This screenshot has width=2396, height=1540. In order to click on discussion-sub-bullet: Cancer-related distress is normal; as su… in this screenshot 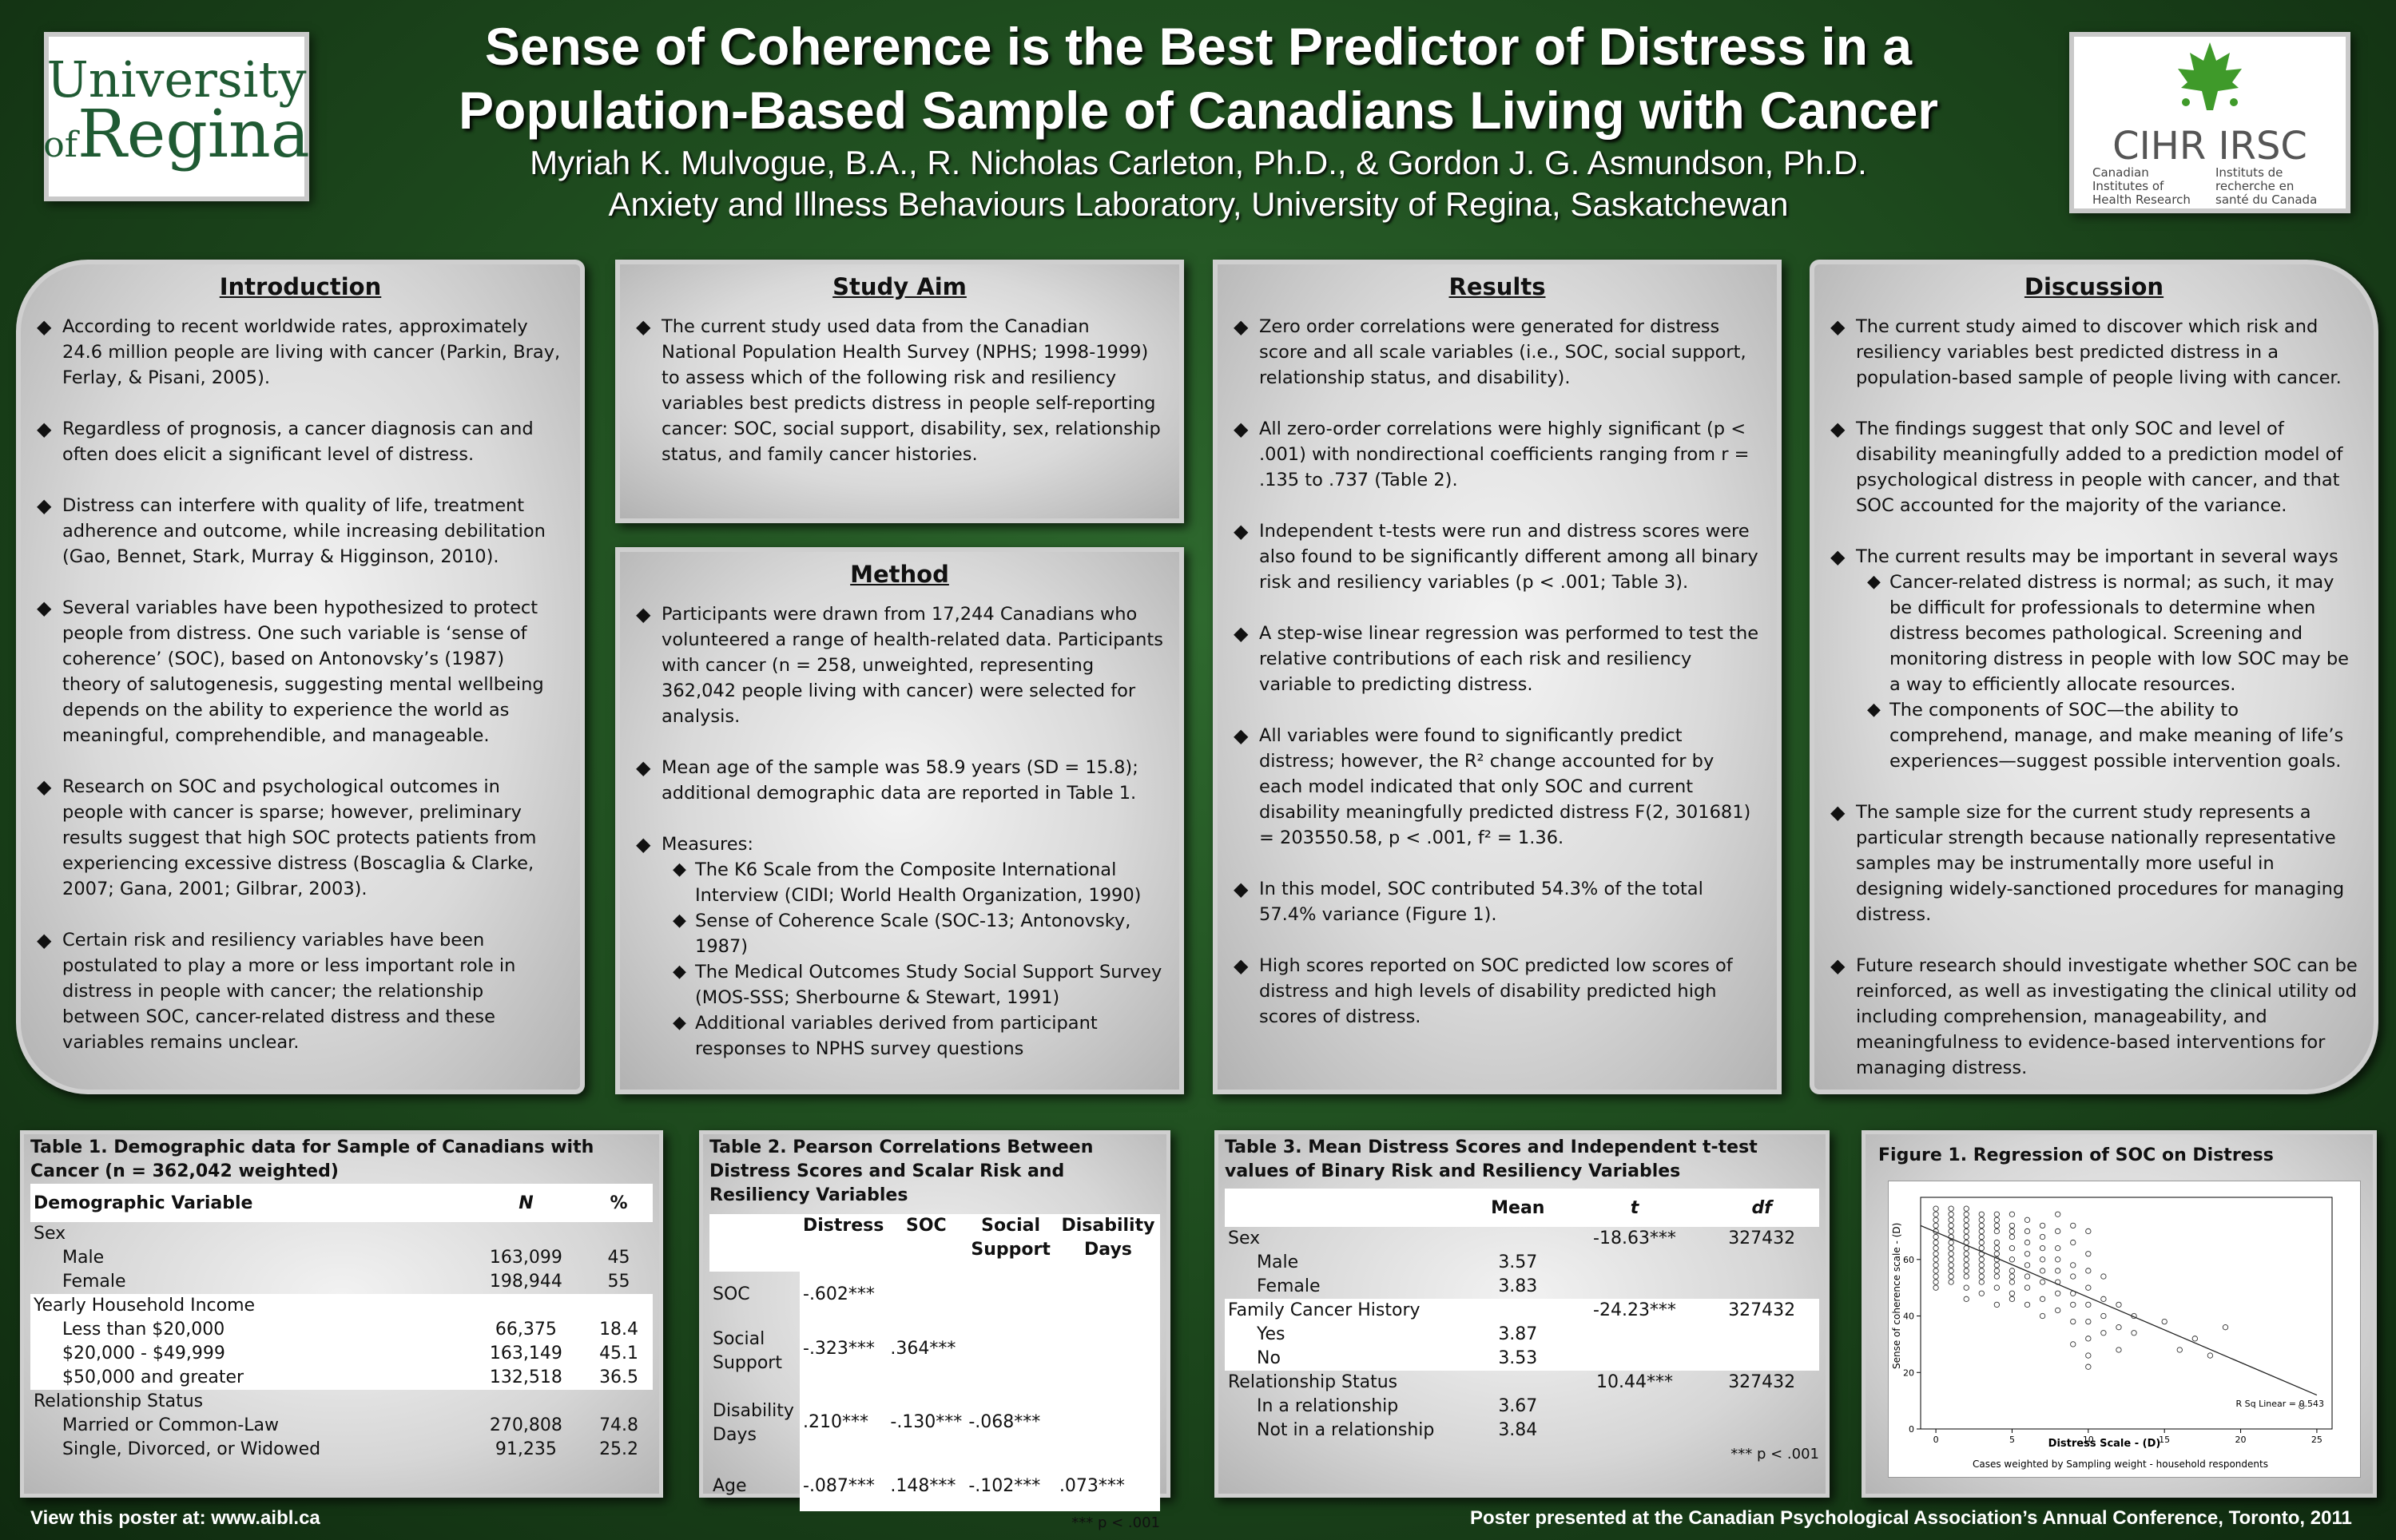, I will do `click(2112, 633)`.